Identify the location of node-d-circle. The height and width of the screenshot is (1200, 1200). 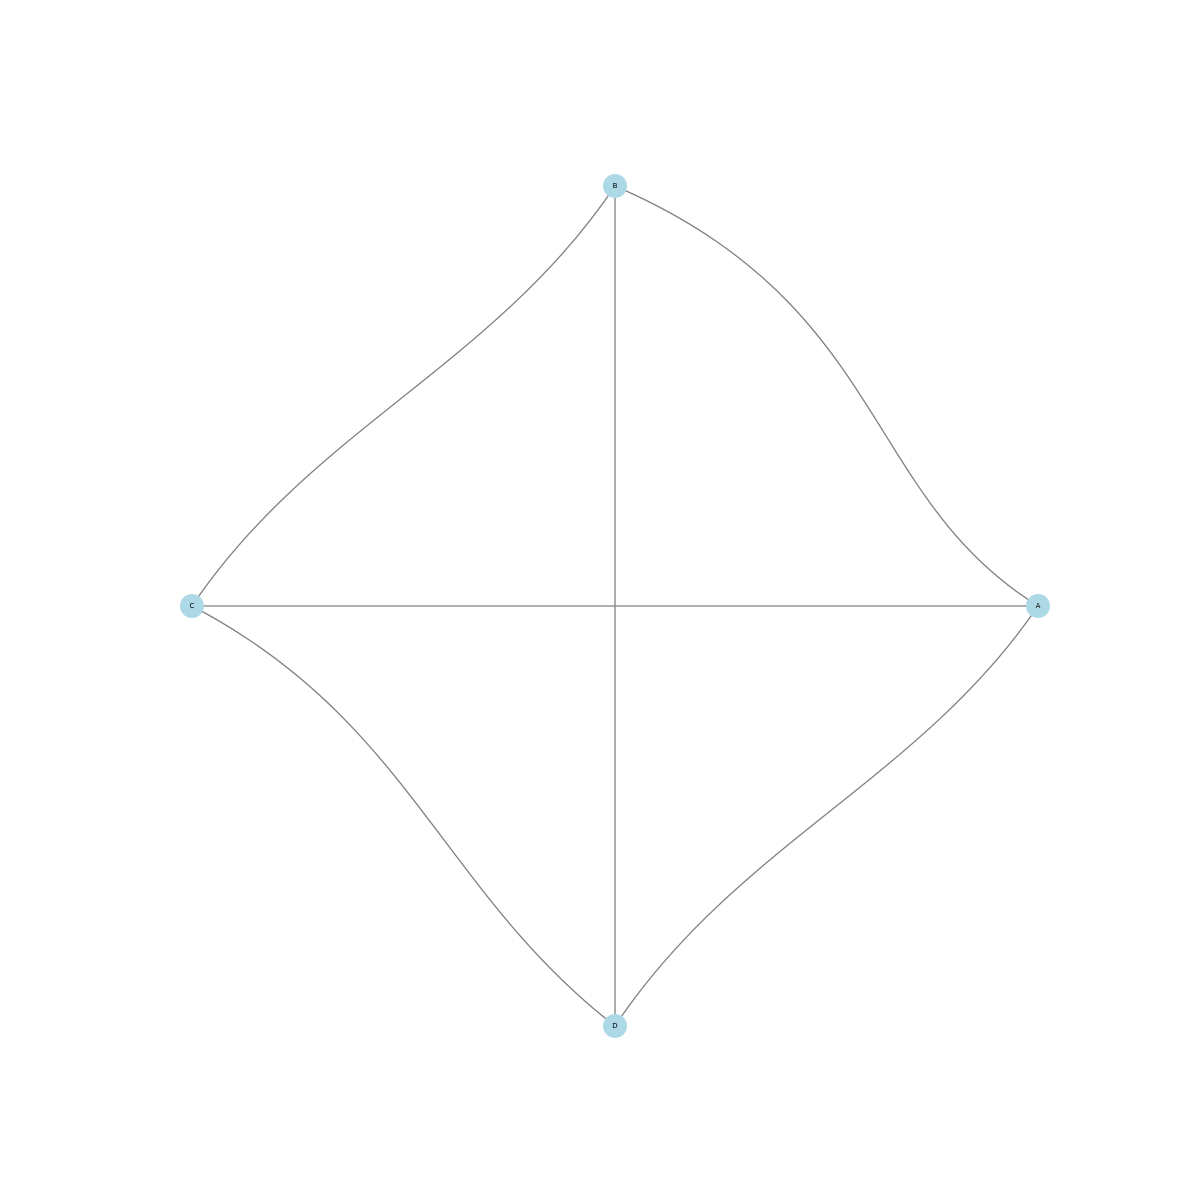
(615, 1026).